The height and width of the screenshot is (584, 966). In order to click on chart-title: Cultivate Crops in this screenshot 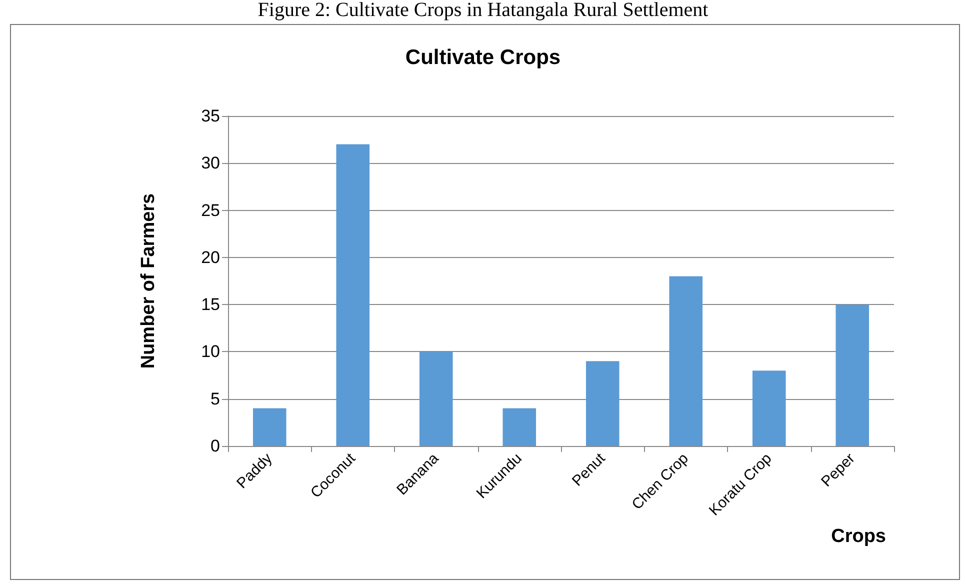, I will do `click(483, 57)`.